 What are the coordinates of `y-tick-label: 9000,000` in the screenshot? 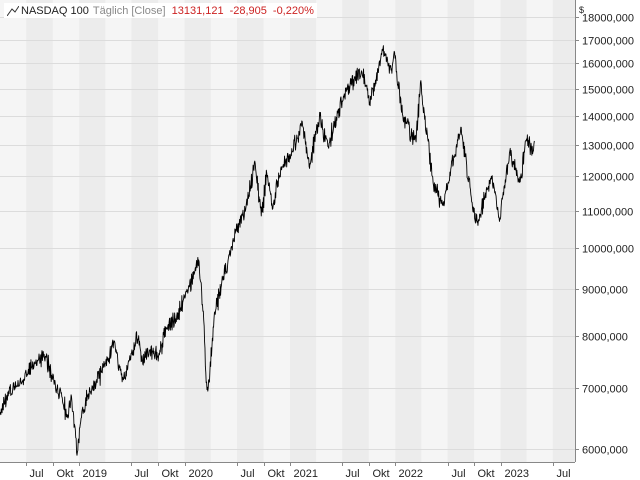 It's located at (605, 291).